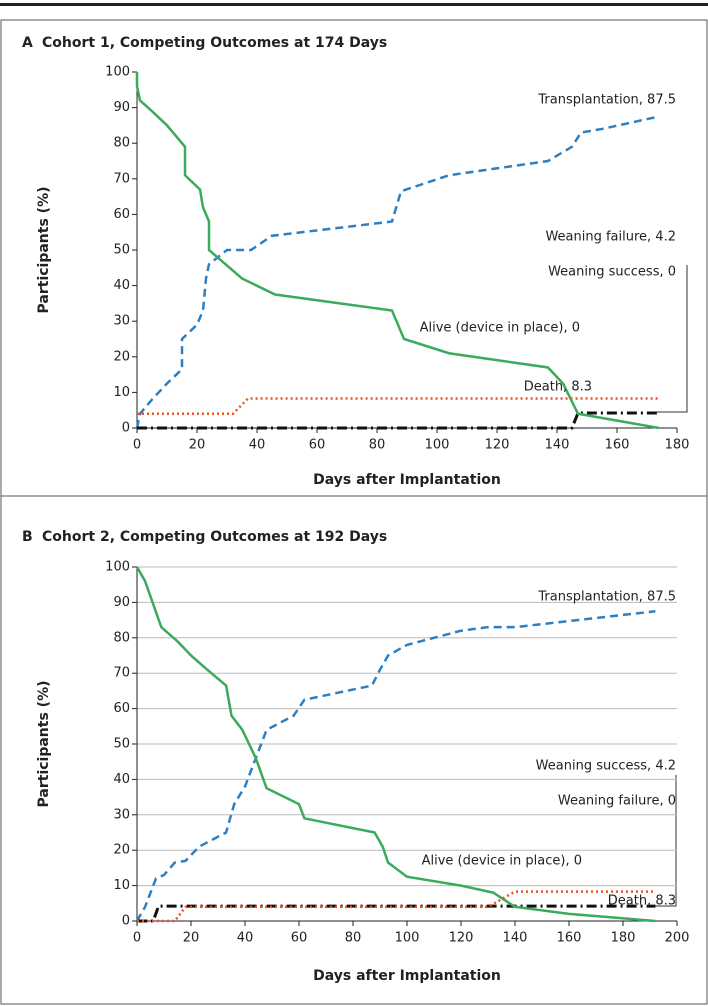 The image size is (708, 1006). What do you see at coordinates (354, 4) in the screenshot?
I see `top-rule` at bounding box center [354, 4].